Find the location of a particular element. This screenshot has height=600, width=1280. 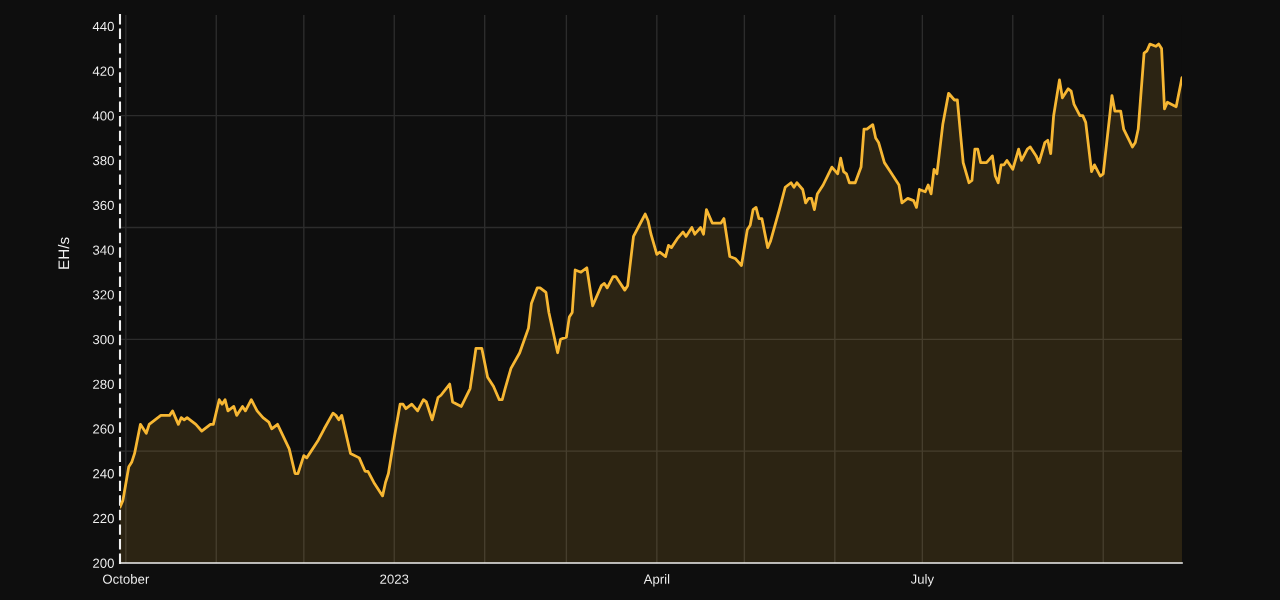

y-tick-label: 240 is located at coordinates (103, 474).